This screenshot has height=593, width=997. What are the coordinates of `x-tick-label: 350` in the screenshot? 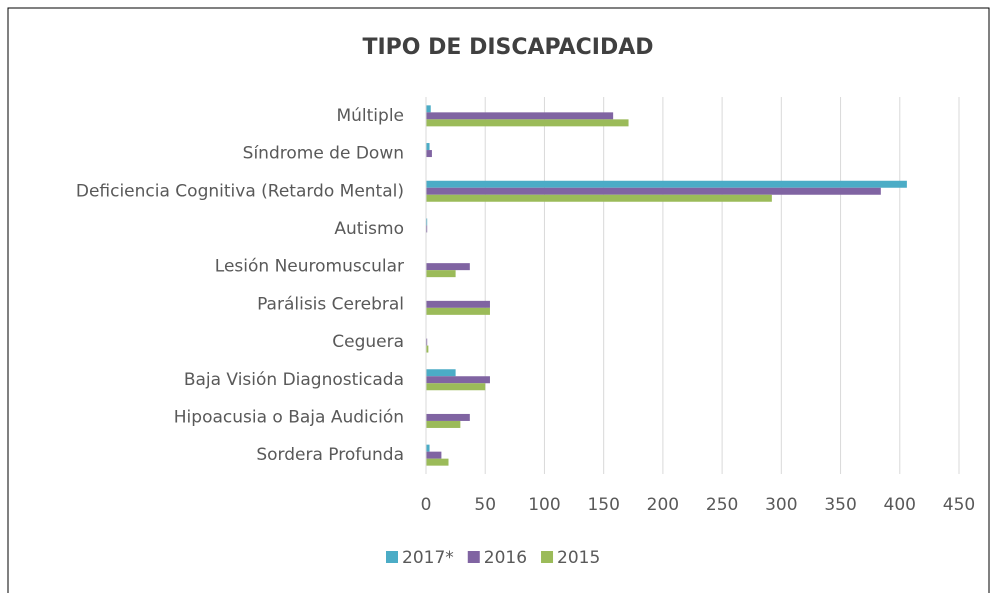 It's located at (840, 505).